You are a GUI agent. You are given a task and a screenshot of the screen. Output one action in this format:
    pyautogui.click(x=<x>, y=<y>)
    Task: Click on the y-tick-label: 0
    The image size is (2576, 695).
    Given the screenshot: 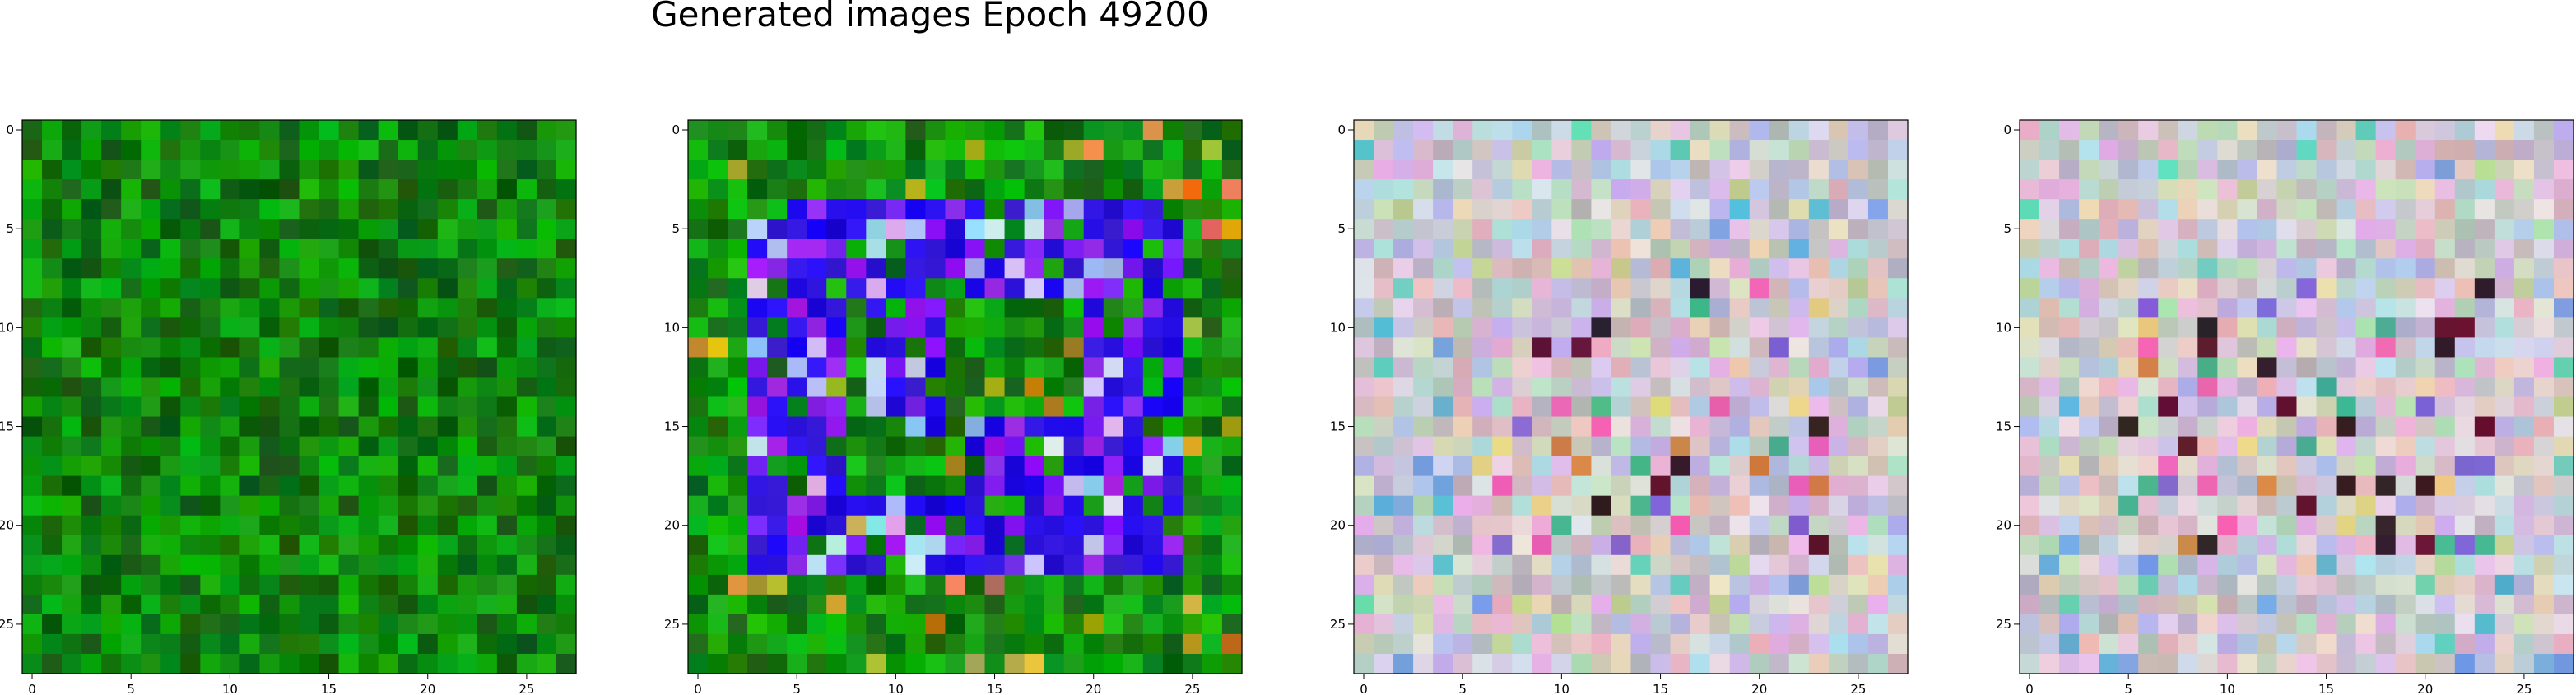 What is the action you would take?
    pyautogui.click(x=2007, y=130)
    